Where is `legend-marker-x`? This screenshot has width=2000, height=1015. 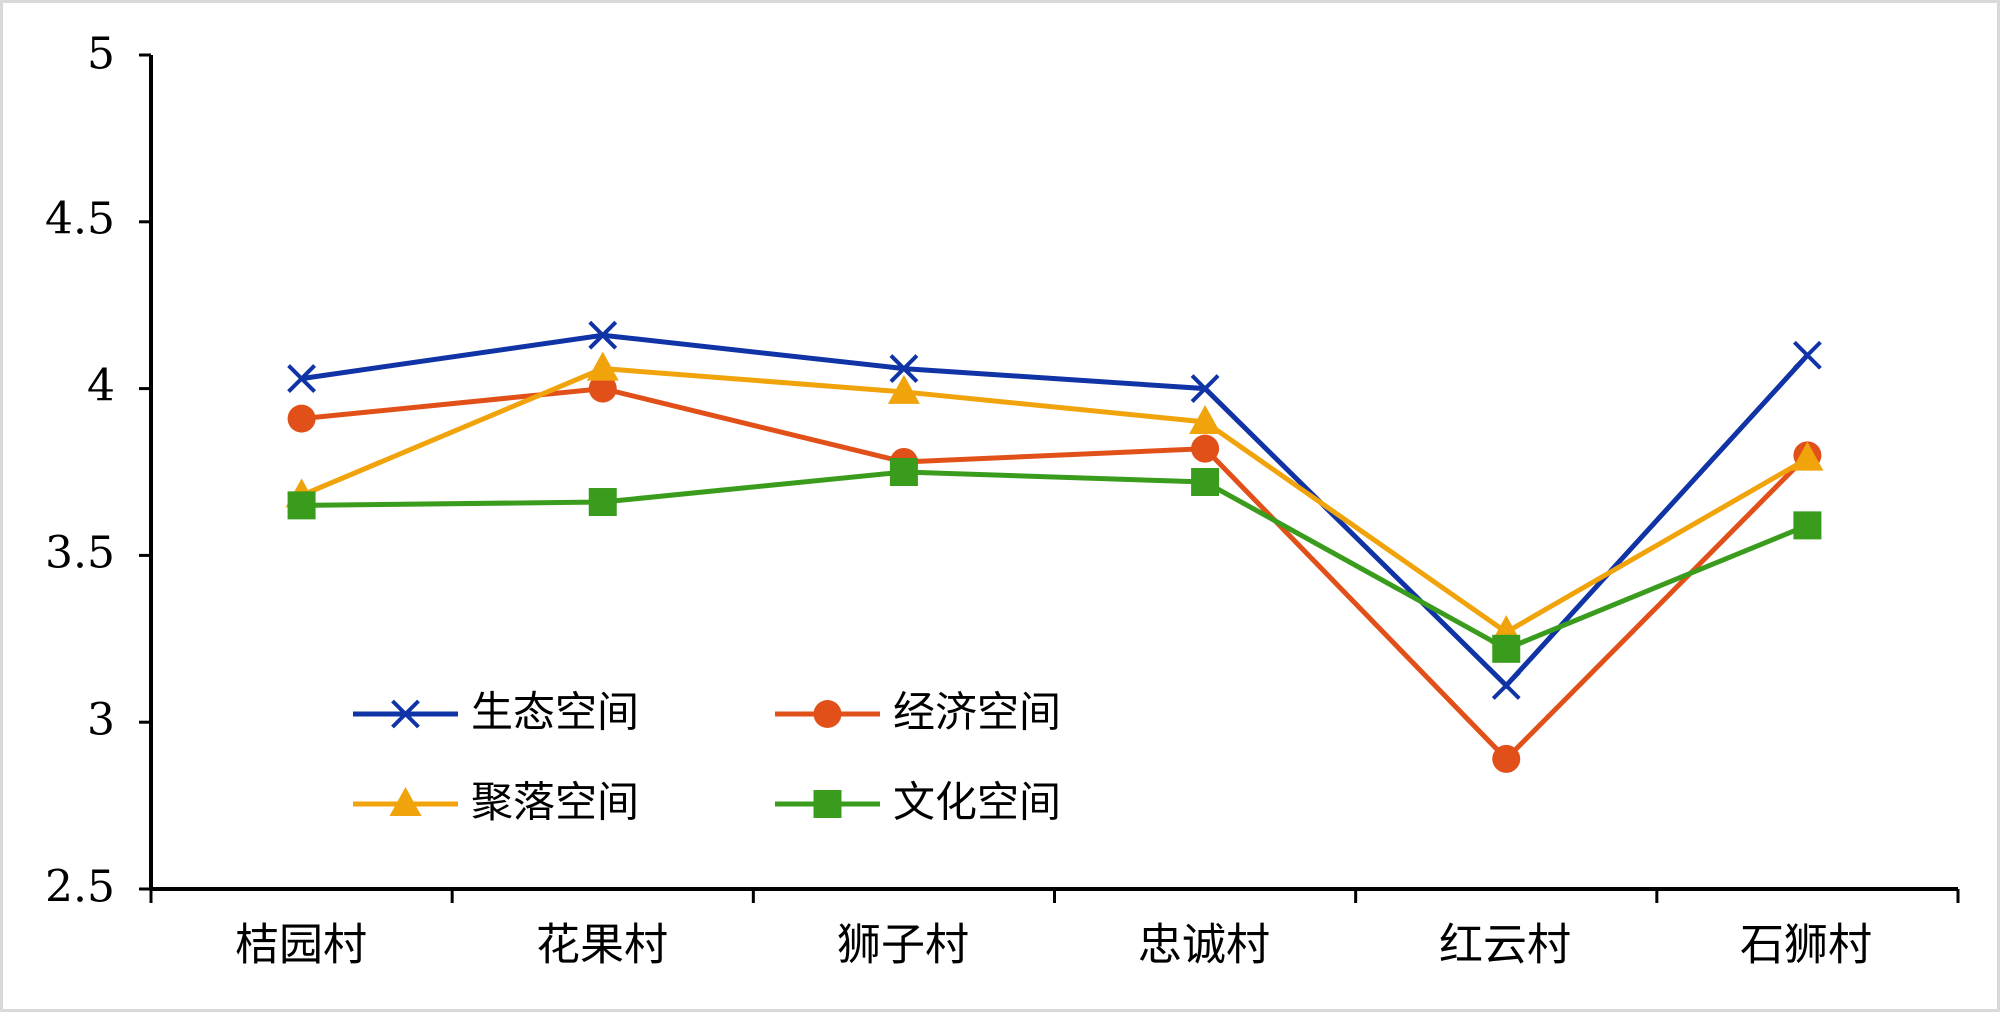
legend-marker-x is located at coordinates (405, 714).